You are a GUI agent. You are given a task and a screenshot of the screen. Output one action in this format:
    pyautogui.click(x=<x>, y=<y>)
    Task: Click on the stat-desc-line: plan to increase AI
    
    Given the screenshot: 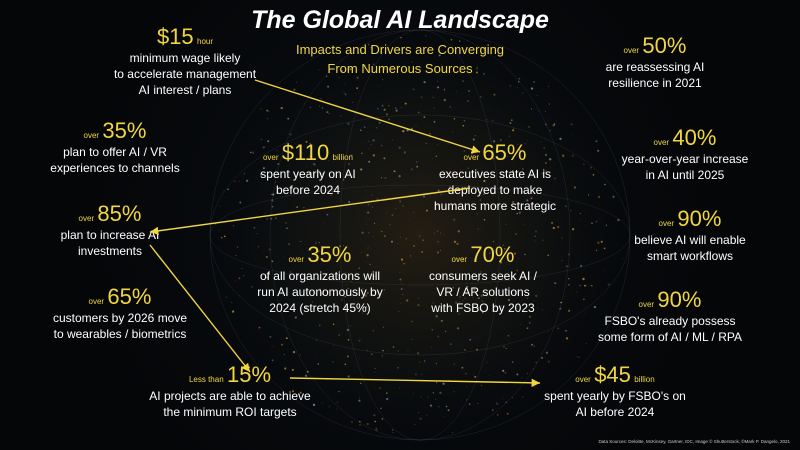 What is the action you would take?
    pyautogui.click(x=110, y=235)
    